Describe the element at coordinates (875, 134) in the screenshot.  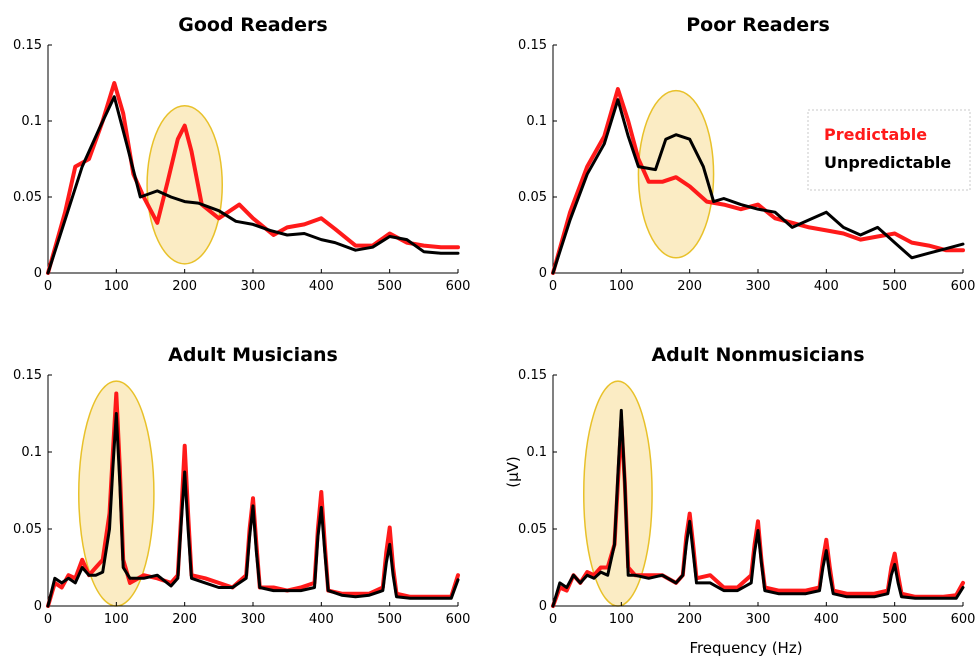
I see `legend-label-predictable: Predictable` at that location.